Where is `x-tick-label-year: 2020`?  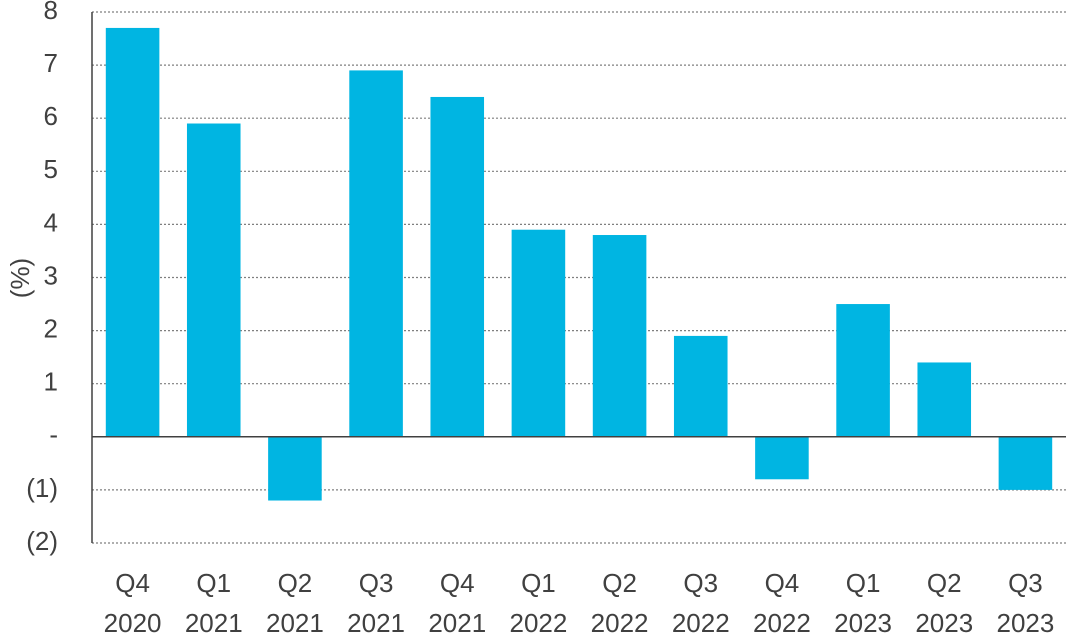 x-tick-label-year: 2020 is located at coordinates (133, 623).